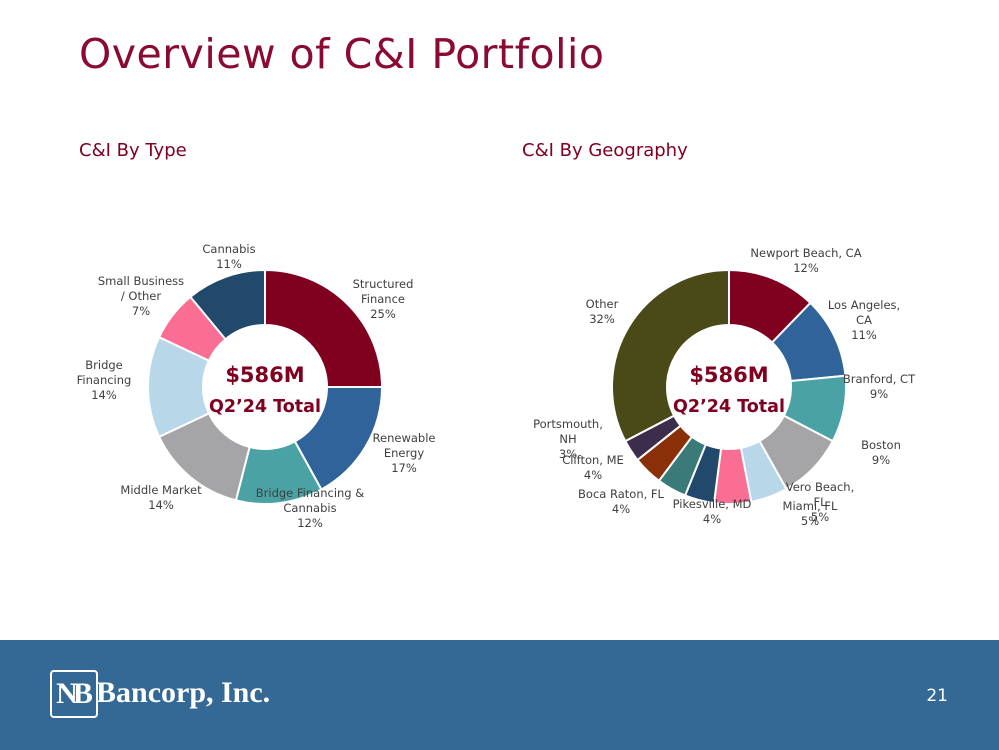 The image size is (999, 750). Describe the element at coordinates (728, 375) in the screenshot. I see `geo-center-value: $586M` at that location.